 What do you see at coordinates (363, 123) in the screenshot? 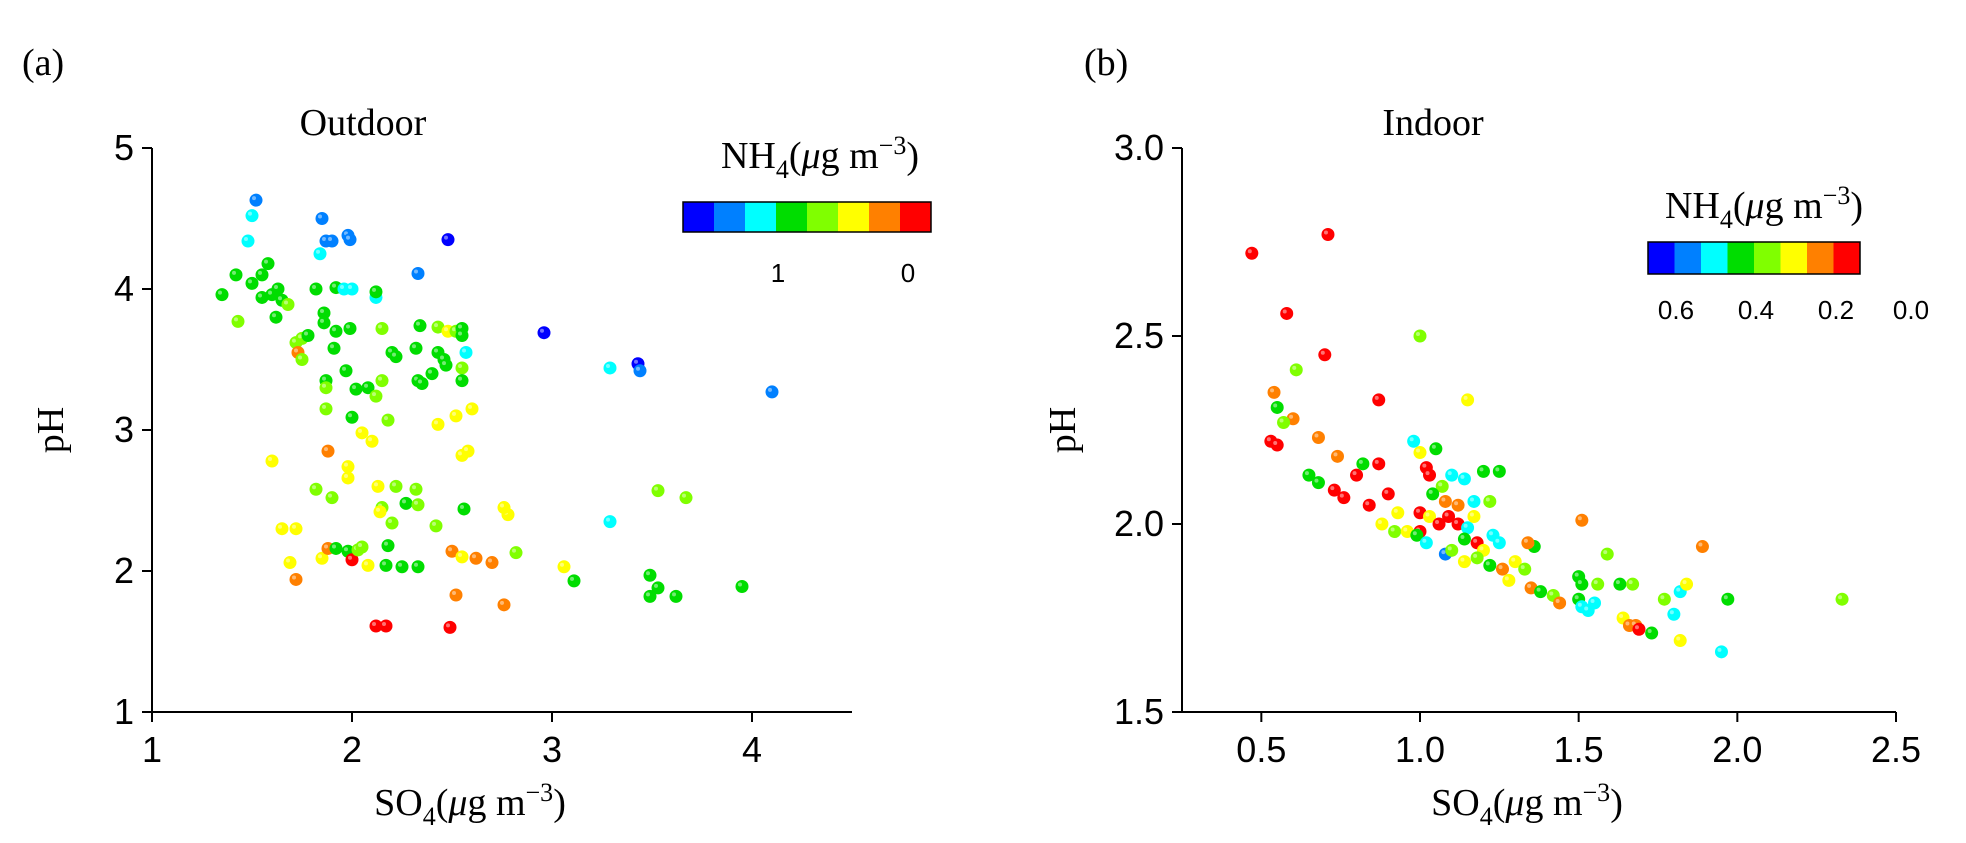
I see `panel-a-title: Outdoor` at bounding box center [363, 123].